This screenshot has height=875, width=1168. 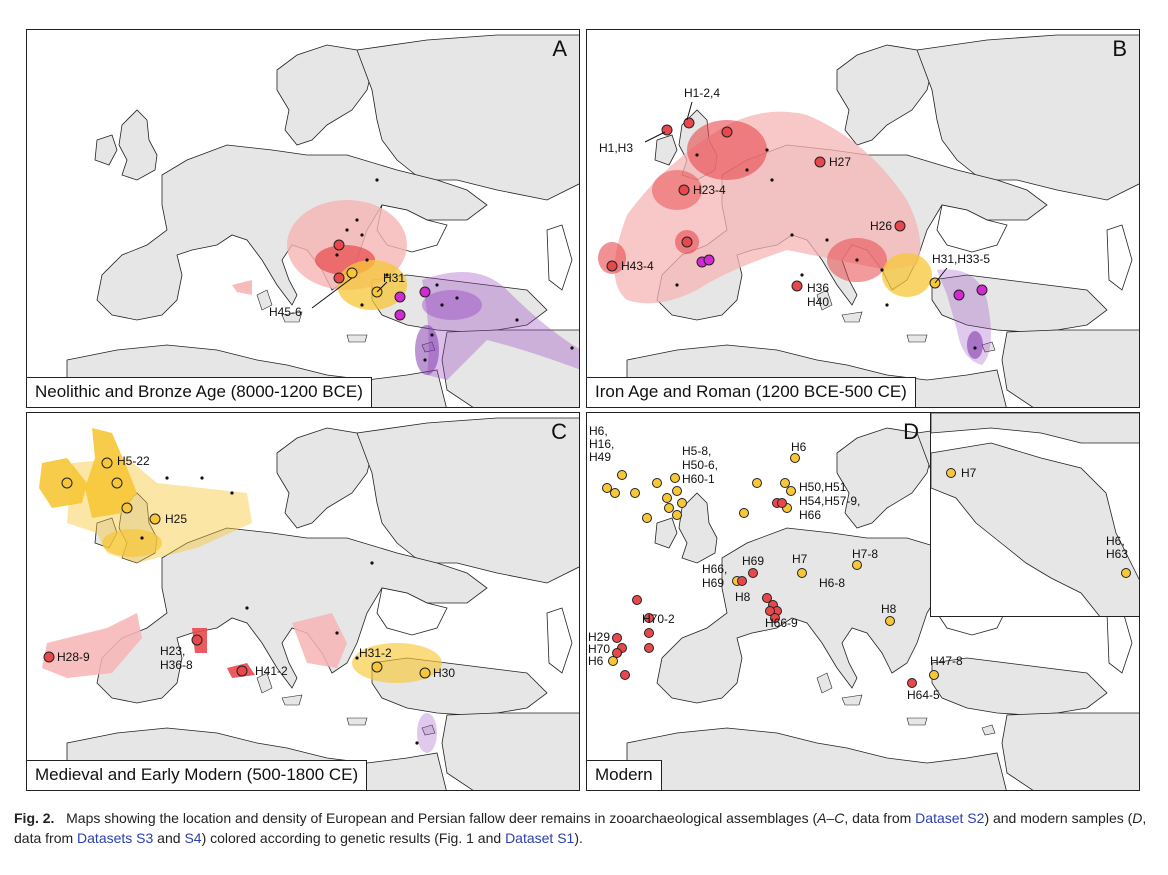 What do you see at coordinates (743, 597) in the screenshot?
I see `label-d-22: H8` at bounding box center [743, 597].